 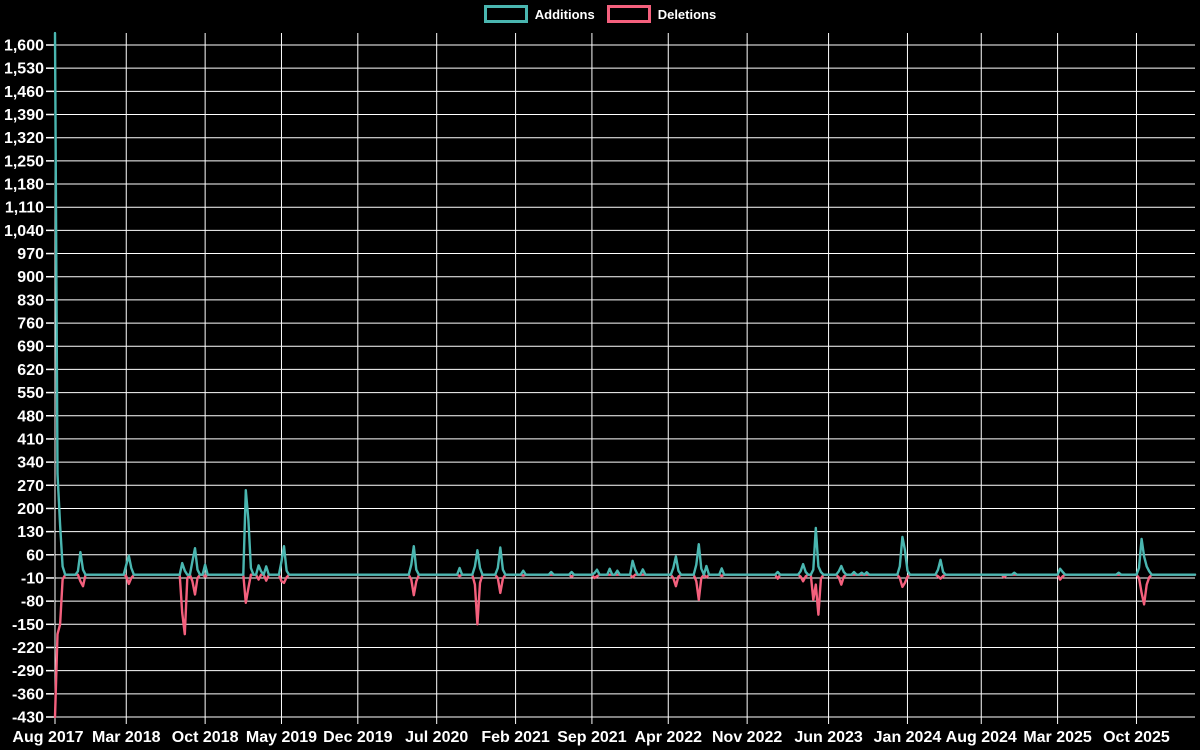 I want to click on y-tick-label: 970, so click(x=30, y=254).